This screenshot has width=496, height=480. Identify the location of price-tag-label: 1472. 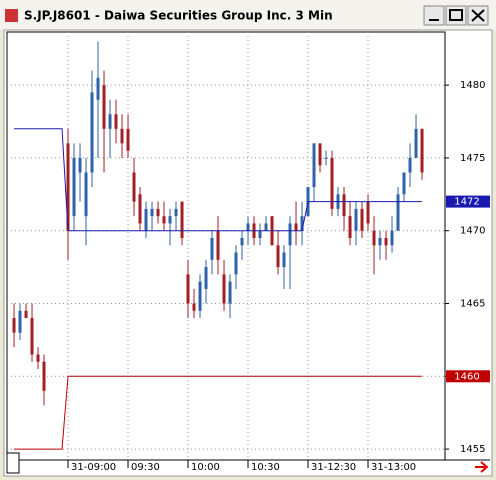
(466, 202).